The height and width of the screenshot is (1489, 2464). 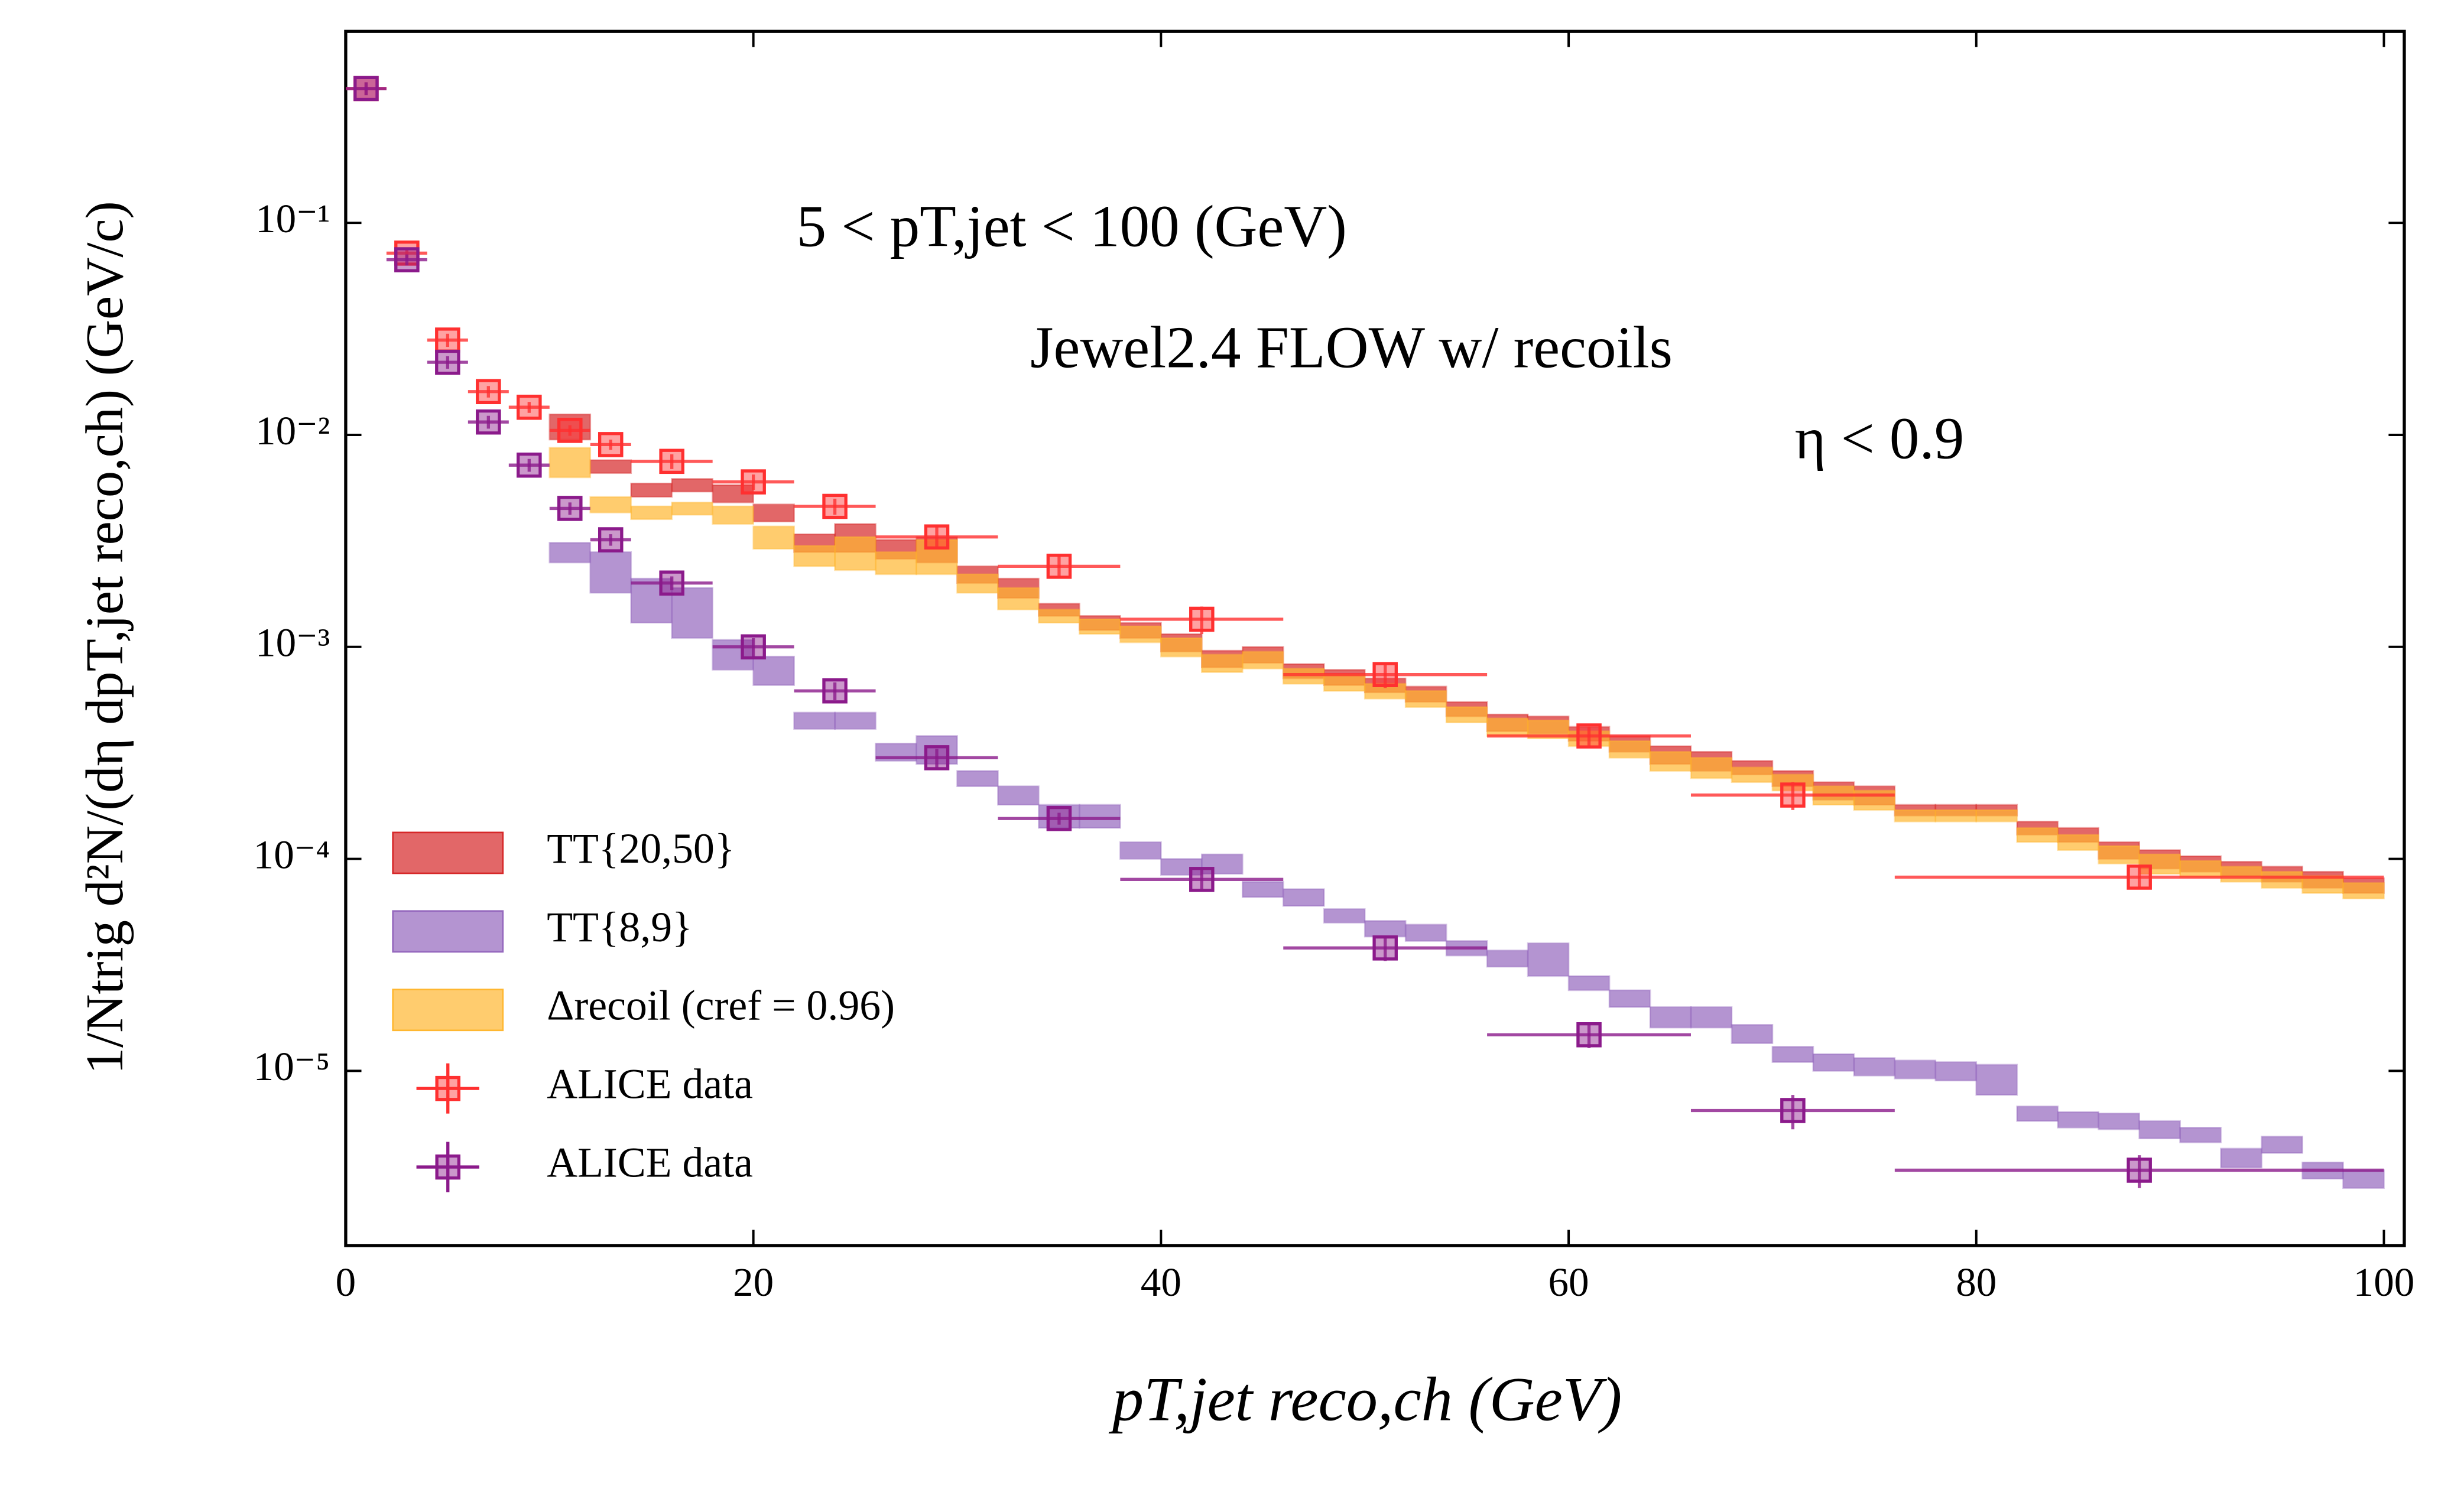 What do you see at coordinates (721, 1005) in the screenshot?
I see `legend-label: Δrecoil (cref = 0.96)` at bounding box center [721, 1005].